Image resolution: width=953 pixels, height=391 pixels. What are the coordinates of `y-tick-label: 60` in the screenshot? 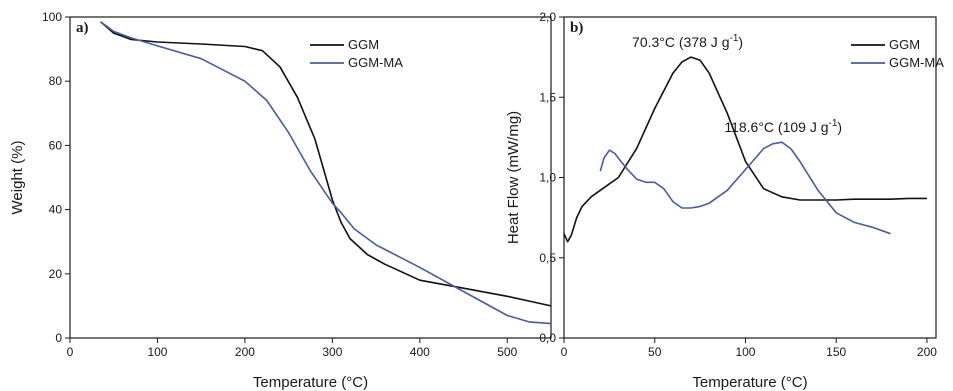 It's located at (56, 145).